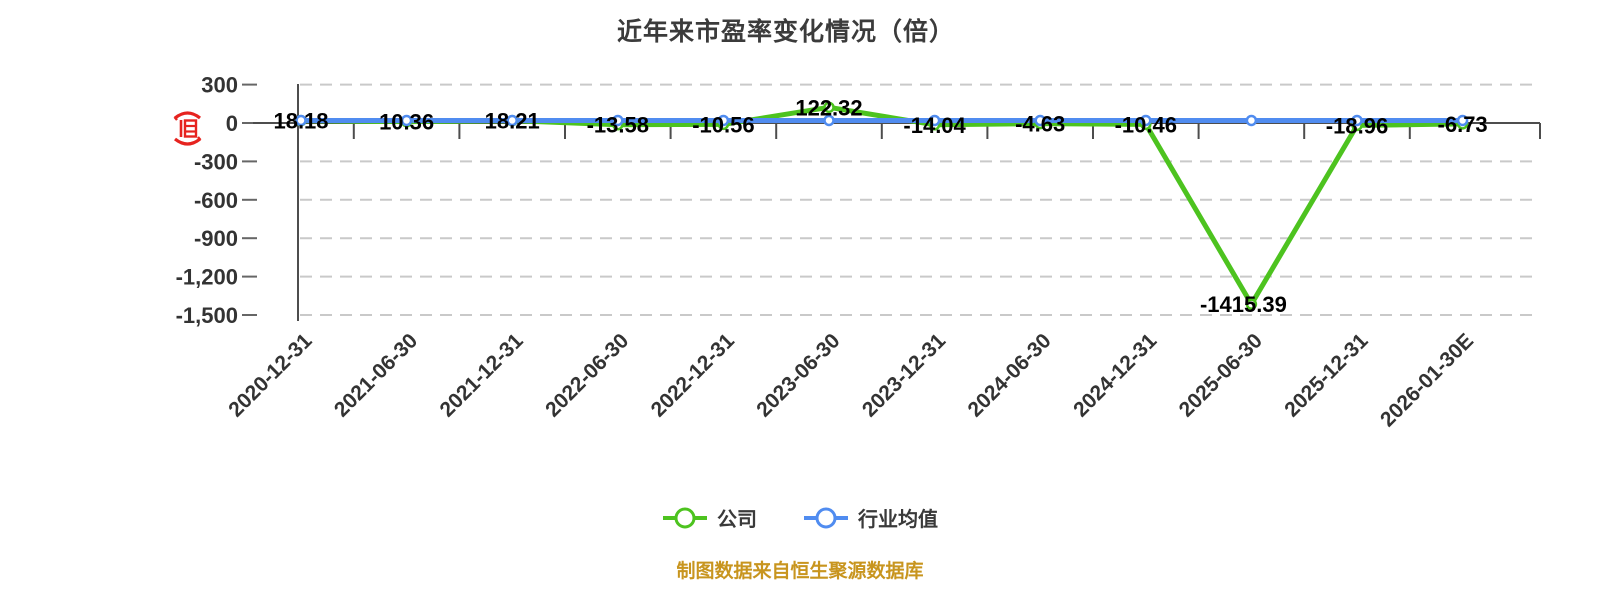 The image size is (1600, 600). I want to click on x-axis-label: 2023-12-31, so click(904, 375).